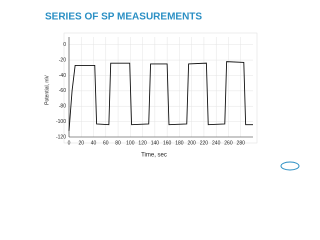  What do you see at coordinates (61, 137) in the screenshot?
I see `y-tick-label: -120` at bounding box center [61, 137].